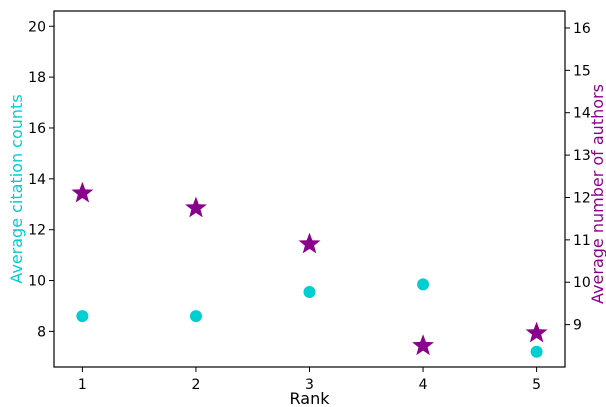 The width and height of the screenshot is (606, 407). What do you see at coordinates (582, 241) in the screenshot?
I see `right-y-tick-label: 11` at bounding box center [582, 241].